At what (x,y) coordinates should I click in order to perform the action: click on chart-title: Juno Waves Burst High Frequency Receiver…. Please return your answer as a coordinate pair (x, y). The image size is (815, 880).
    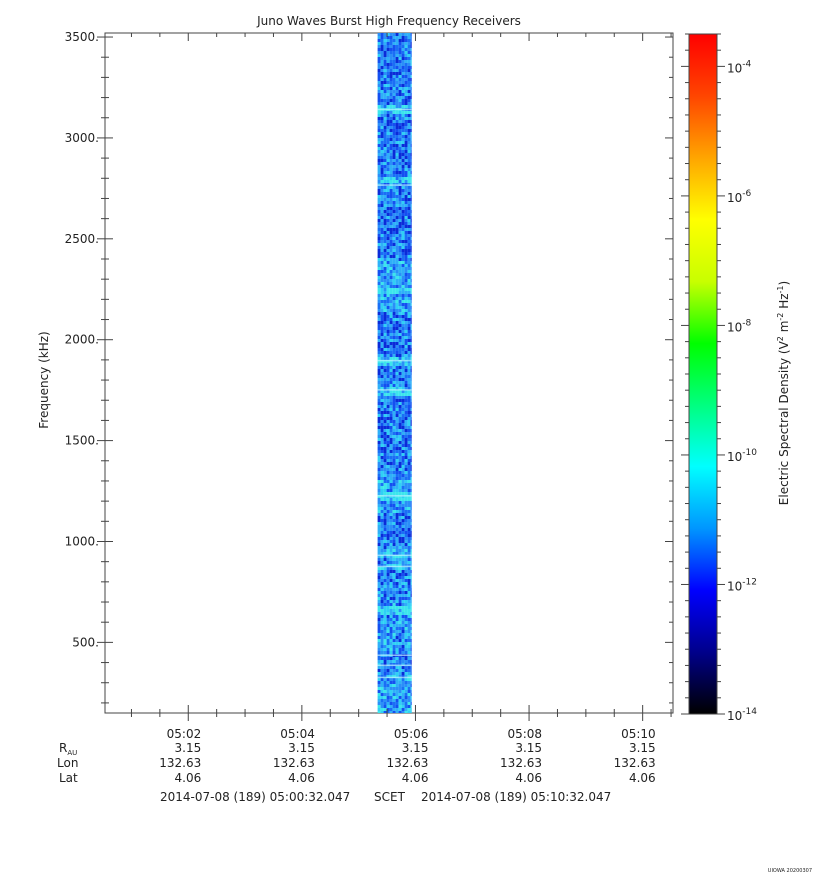
    Looking at the image, I should click on (388, 21).